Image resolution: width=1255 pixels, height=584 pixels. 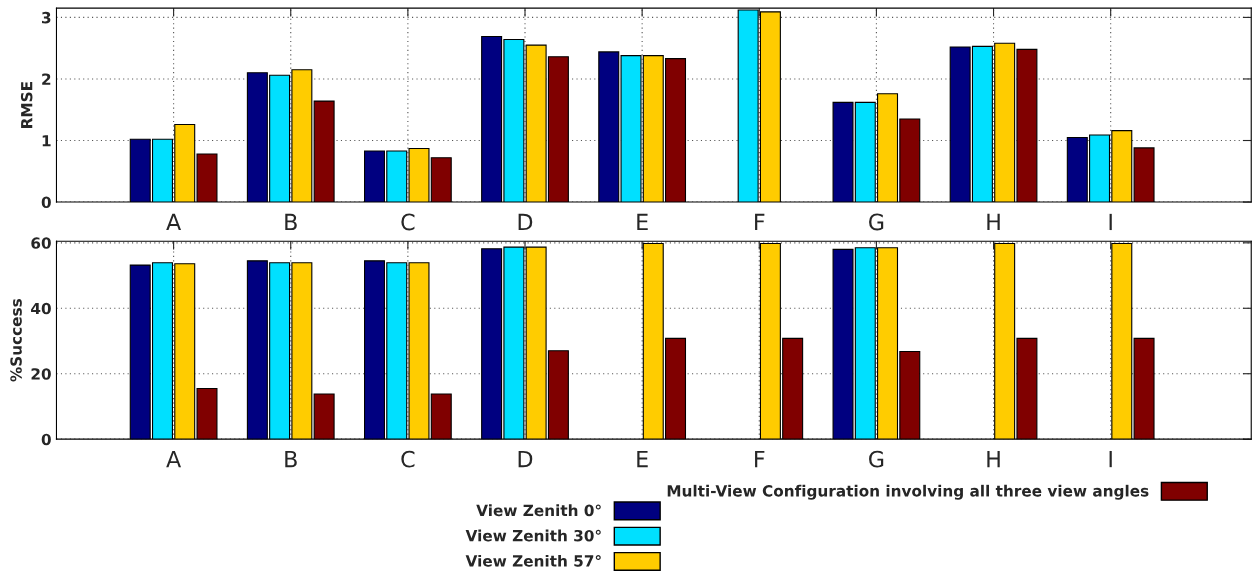 What do you see at coordinates (41, 374) in the screenshot?
I see `y-tick-label: 20` at bounding box center [41, 374].